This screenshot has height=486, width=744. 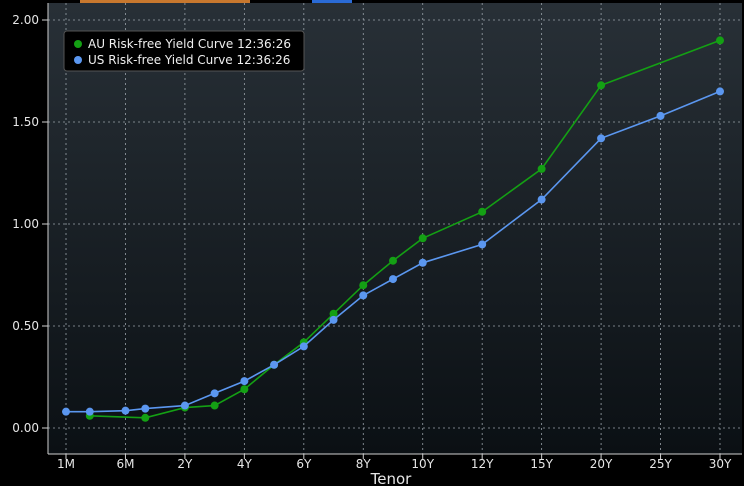 What do you see at coordinates (482, 464) in the screenshot?
I see `x-tick-label: 12Y` at bounding box center [482, 464].